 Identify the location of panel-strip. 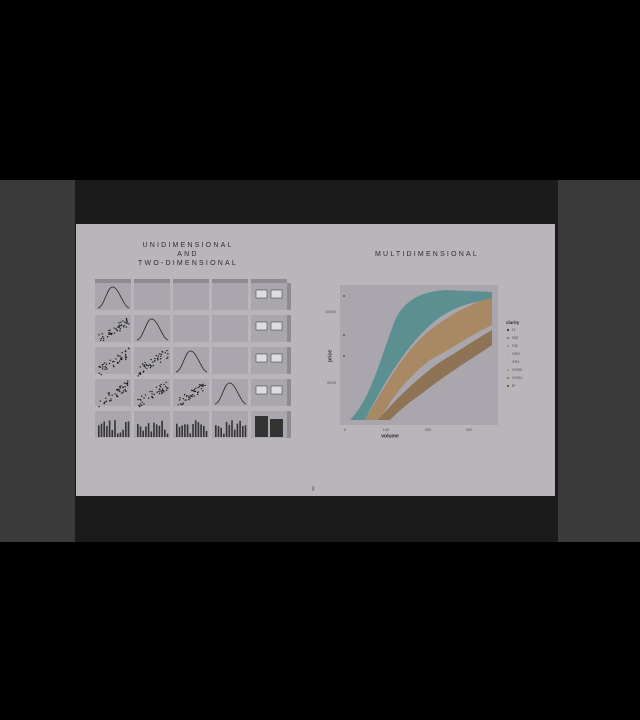
(269, 281).